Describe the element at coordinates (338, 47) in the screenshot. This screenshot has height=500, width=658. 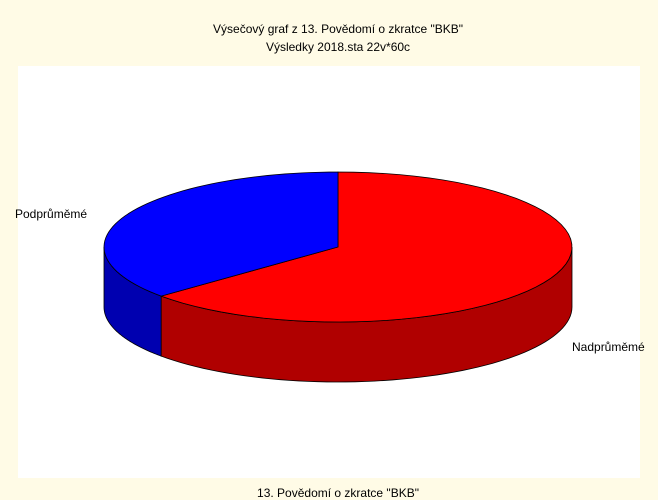
I see `chart-subtitle: Výsledky 2018.sta 22v*60c` at that location.